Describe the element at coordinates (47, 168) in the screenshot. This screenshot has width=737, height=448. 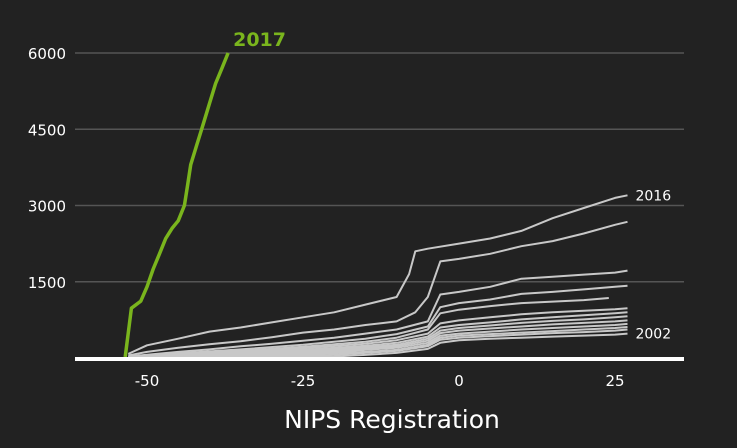
I see `y-tick-labels: 1500 3000 4500 6000` at that location.